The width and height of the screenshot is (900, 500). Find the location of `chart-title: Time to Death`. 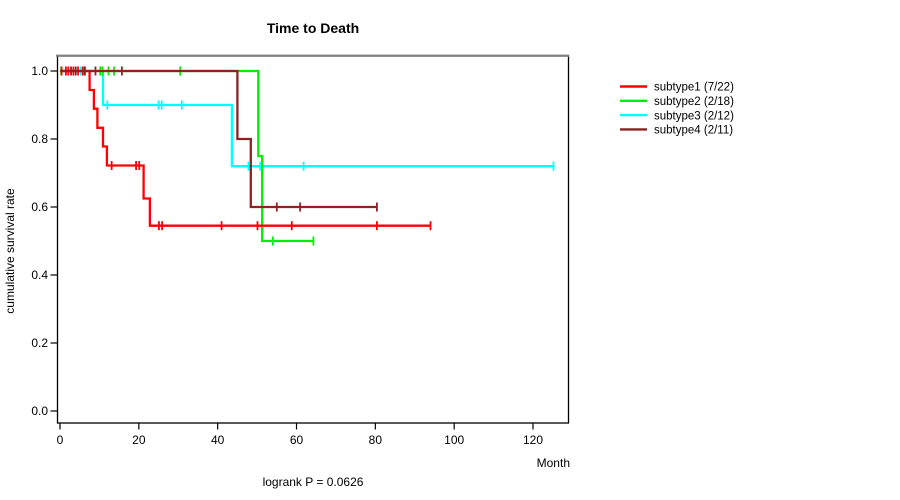

chart-title: Time to Death is located at coordinates (313, 28).